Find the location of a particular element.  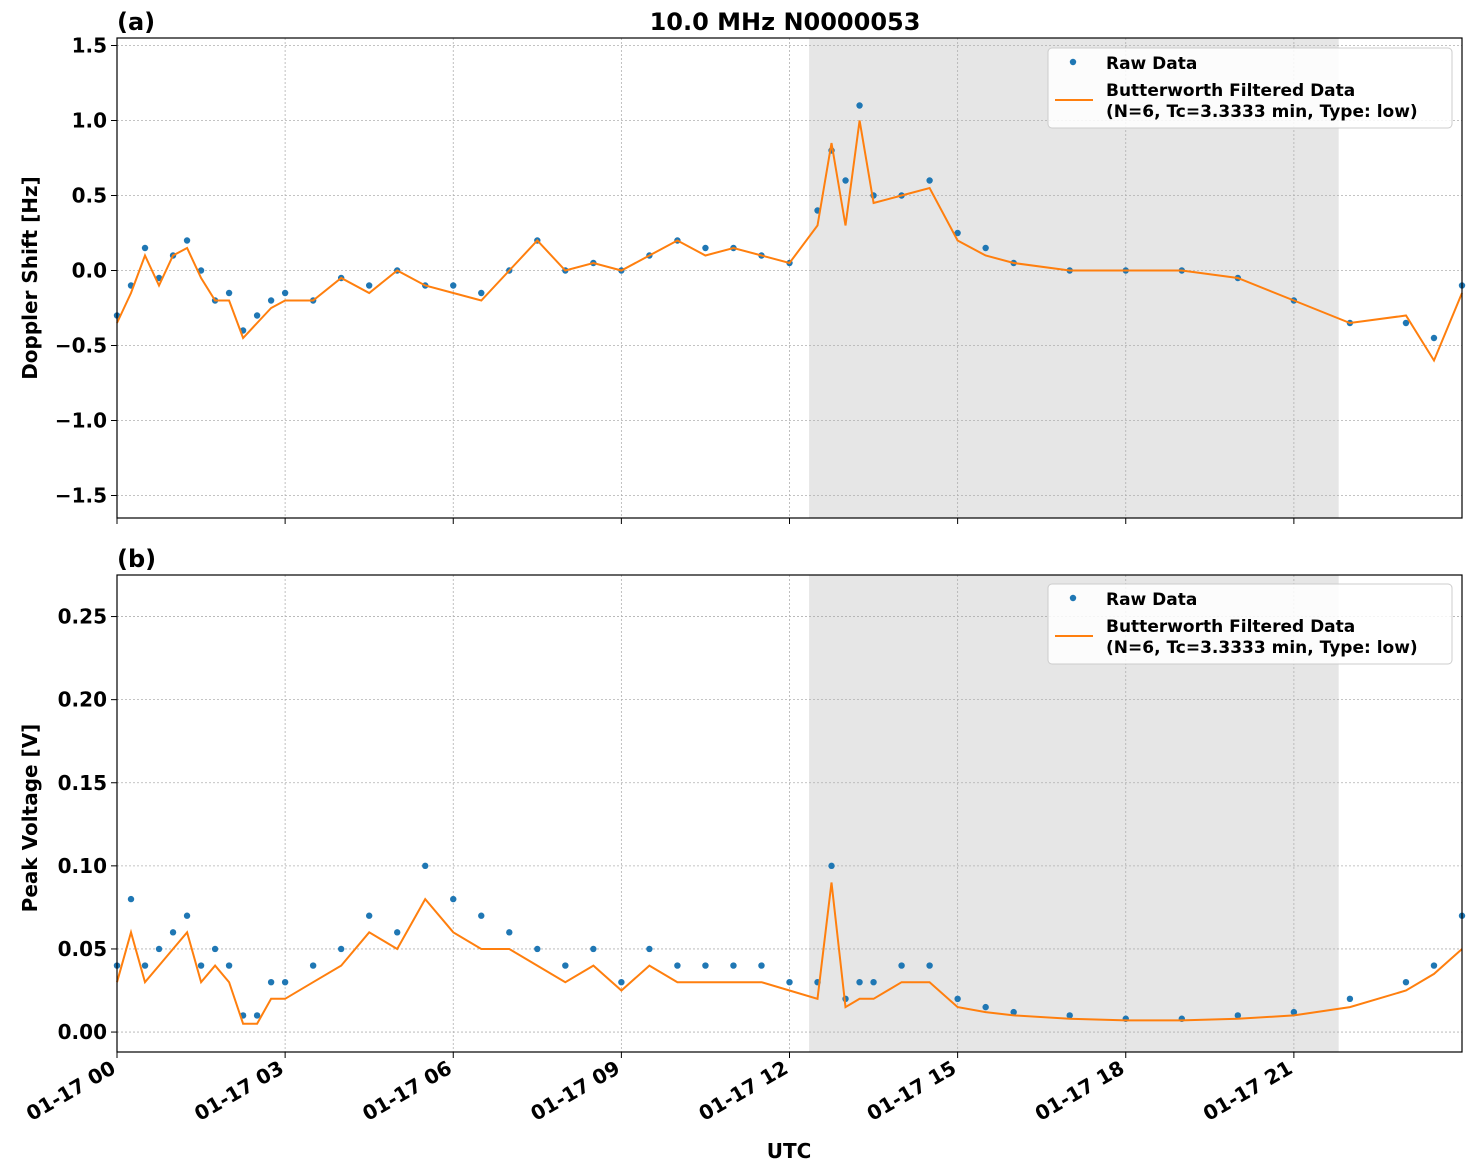

panel-label: (b) is located at coordinates (136, 559).